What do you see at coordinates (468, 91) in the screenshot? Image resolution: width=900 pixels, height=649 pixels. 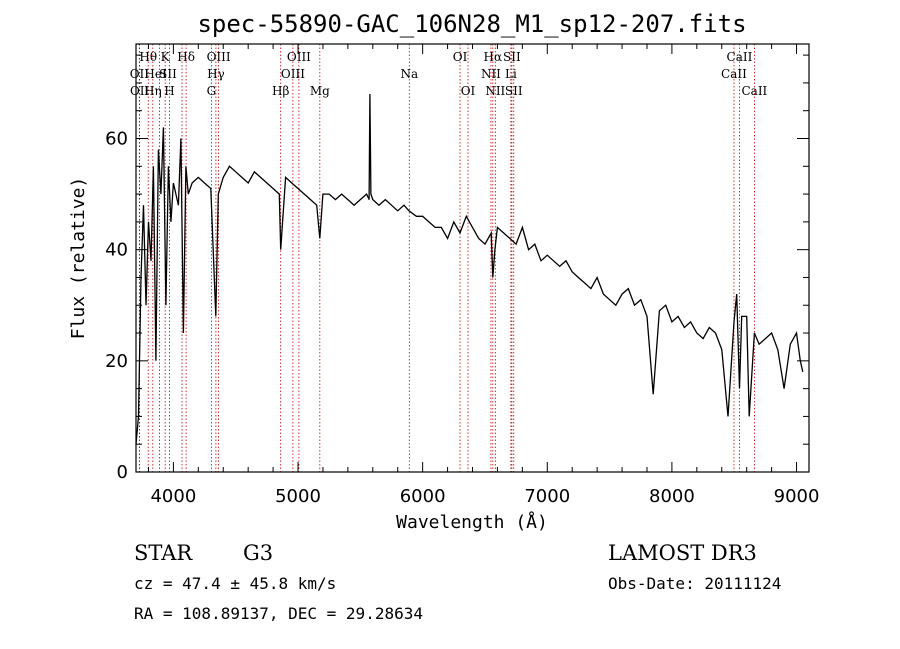 I see `line-label-18: OI` at bounding box center [468, 91].